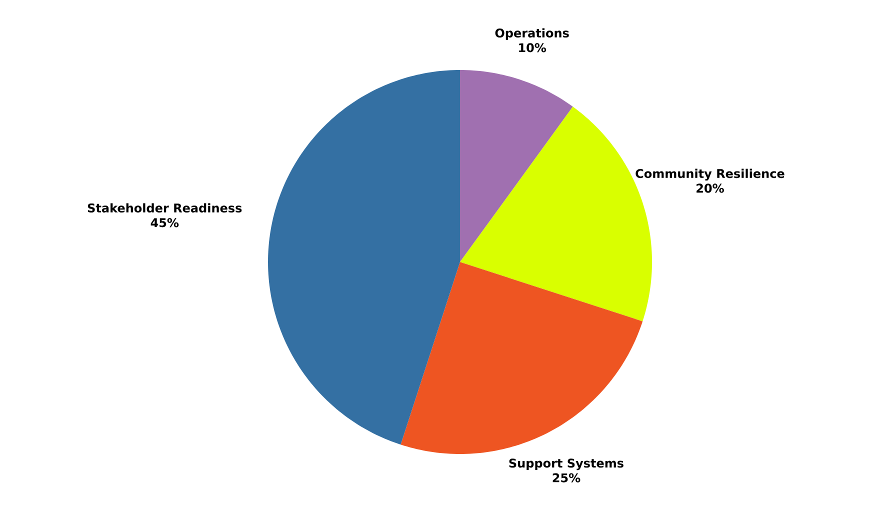  Describe the element at coordinates (165, 208) in the screenshot. I see `slice-label: Stakeholder Readiness` at that location.